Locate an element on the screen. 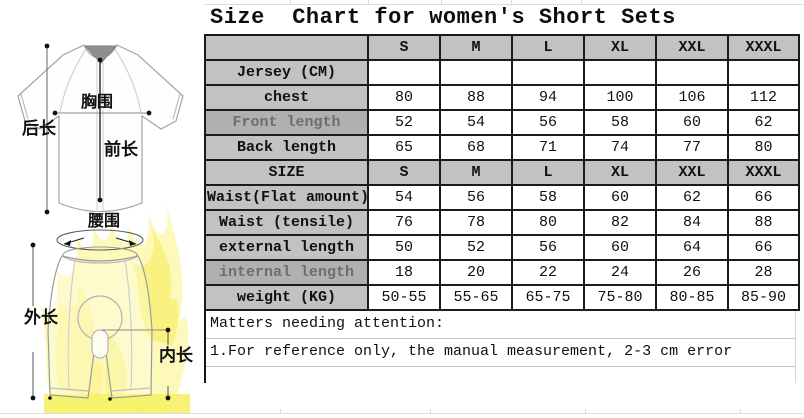 The height and width of the screenshot is (418, 804). table-cell: L is located at coordinates (548, 172).